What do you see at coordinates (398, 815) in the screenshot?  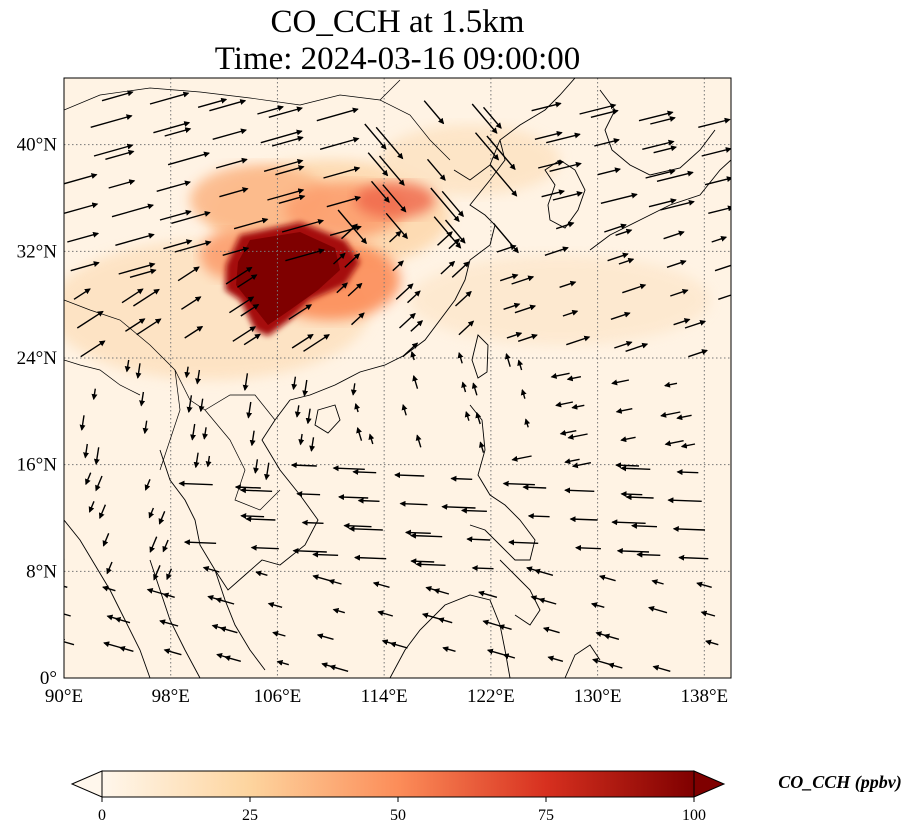 I see `colorbar-tick-label: 50` at bounding box center [398, 815].